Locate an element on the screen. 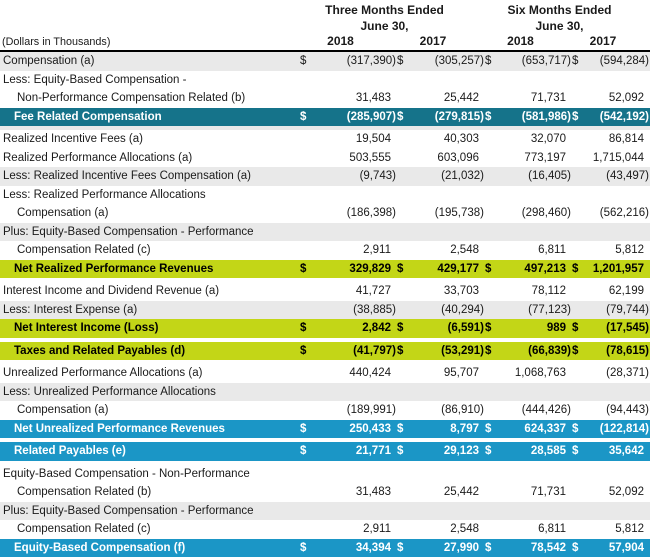 Image resolution: width=650 pixels, height=560 pixels. table-row: Less: Unrealized Performance Allocations is located at coordinates (325, 392).